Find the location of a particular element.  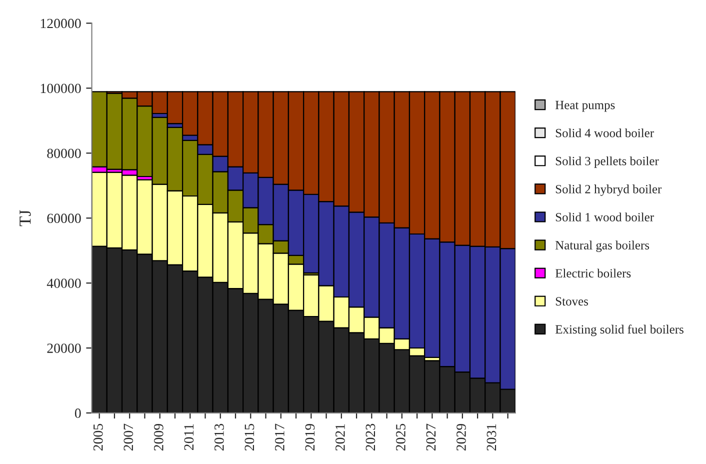

legend-label: Solid 4 wood boiler is located at coordinates (605, 133).